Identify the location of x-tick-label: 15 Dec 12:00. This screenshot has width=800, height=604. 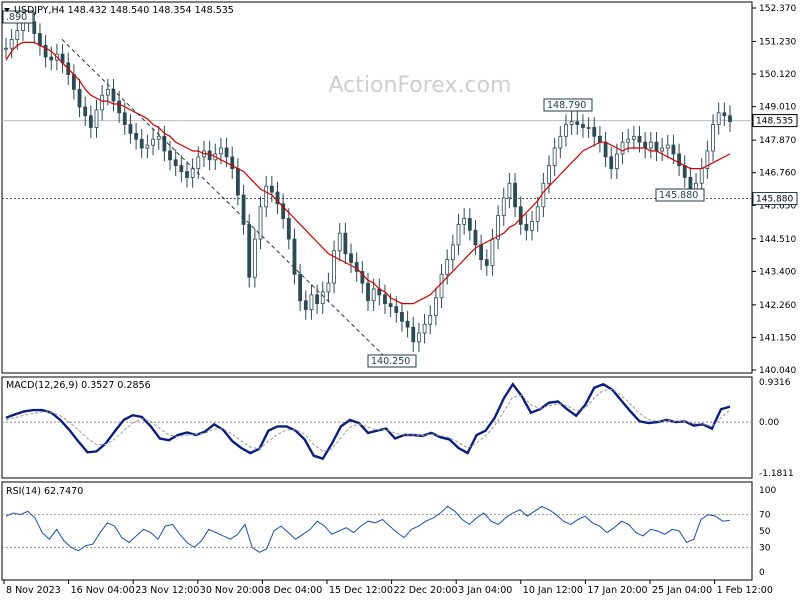
(361, 590).